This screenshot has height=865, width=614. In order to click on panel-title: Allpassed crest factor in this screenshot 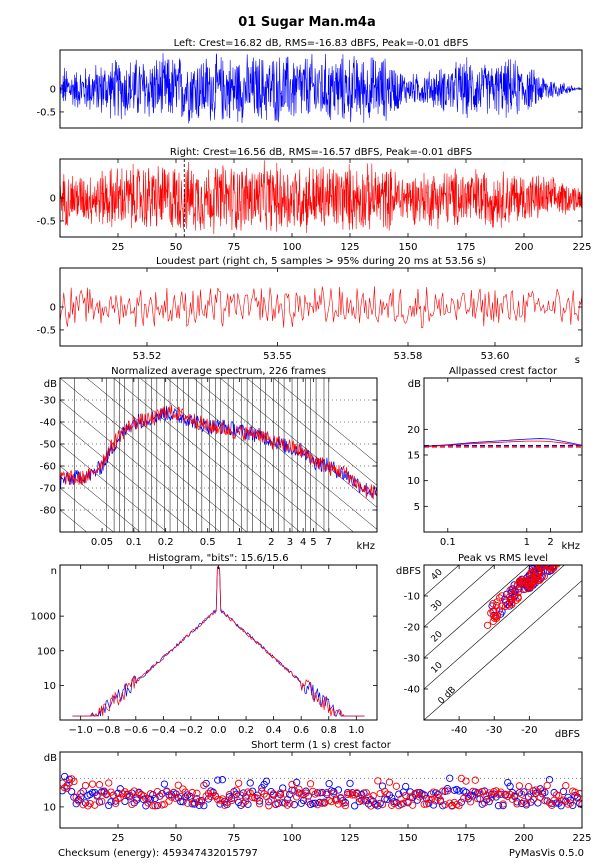, I will do `click(503, 371)`.